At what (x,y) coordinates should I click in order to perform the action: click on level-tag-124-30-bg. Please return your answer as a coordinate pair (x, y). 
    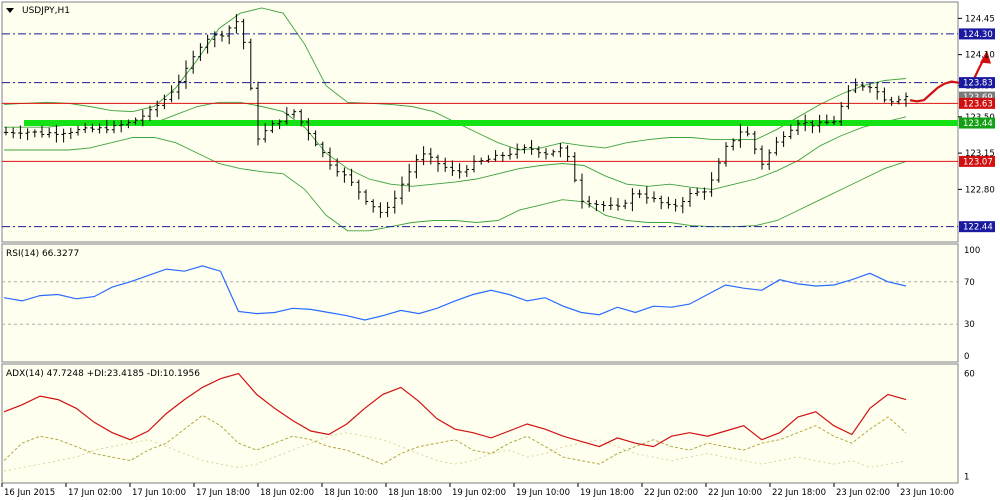
    Looking at the image, I should click on (977, 34).